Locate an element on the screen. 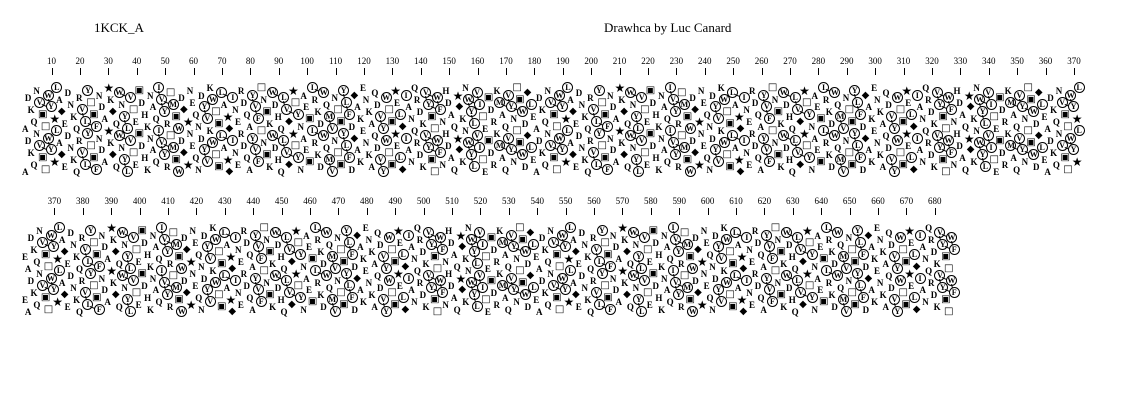  residue-glyph: R is located at coordinates (1005, 121).